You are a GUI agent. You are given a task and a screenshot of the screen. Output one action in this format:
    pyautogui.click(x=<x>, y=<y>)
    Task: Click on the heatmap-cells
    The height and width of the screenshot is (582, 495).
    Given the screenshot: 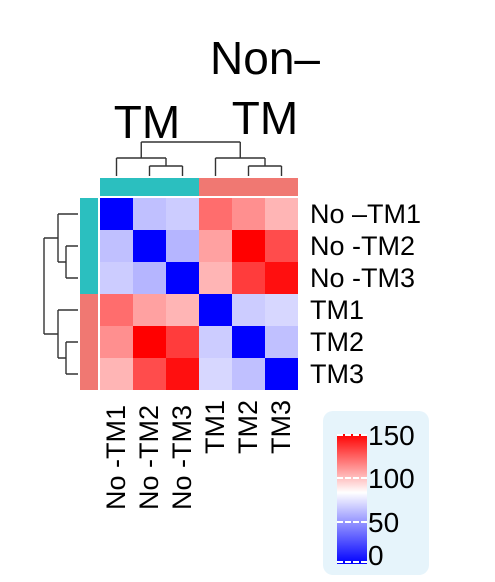 What is the action you would take?
    pyautogui.click(x=199, y=294)
    